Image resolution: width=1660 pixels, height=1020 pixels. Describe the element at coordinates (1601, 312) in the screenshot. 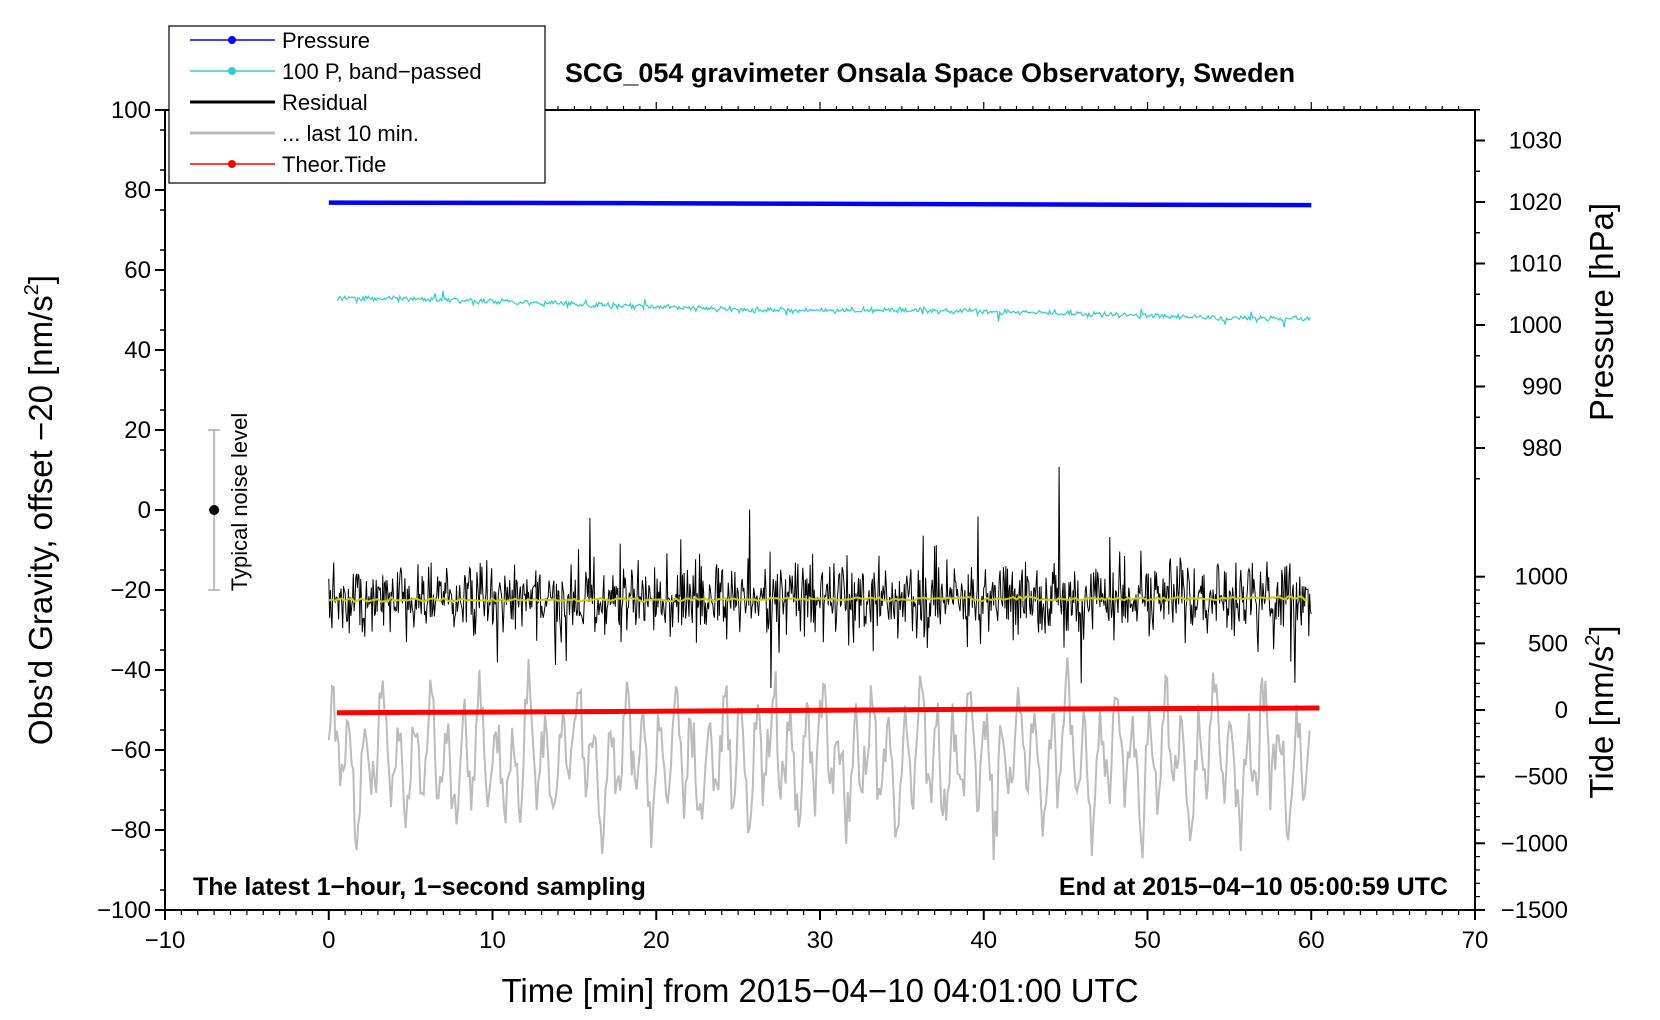

I see `y-axis-label-pressure: Pressure [hPa]` at that location.